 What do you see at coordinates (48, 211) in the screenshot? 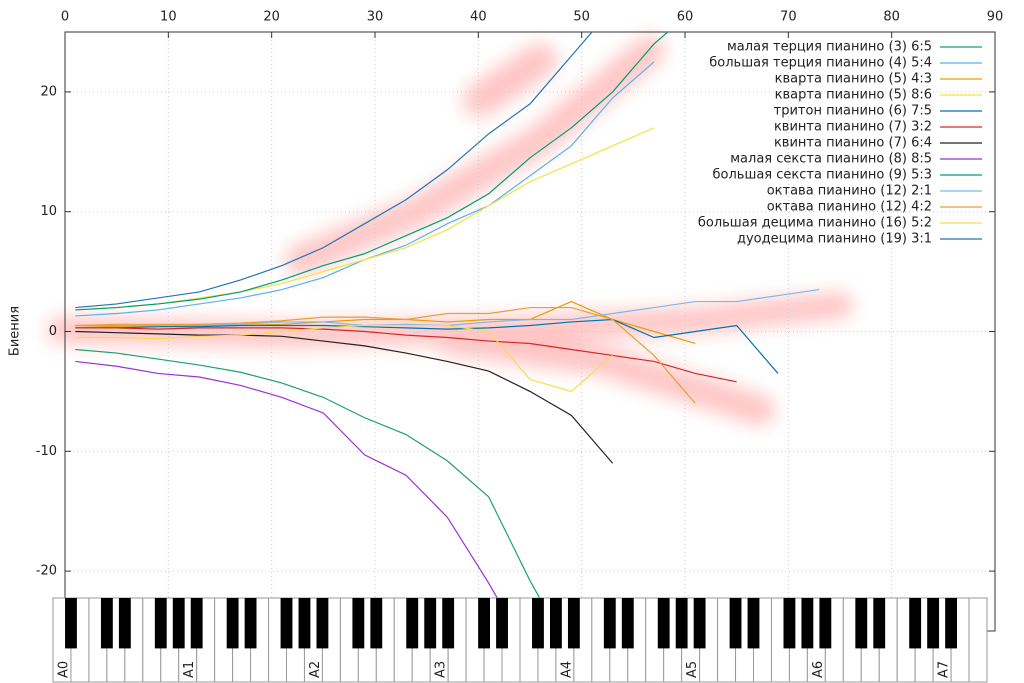
I see `y-tick-label: 10` at bounding box center [48, 211].